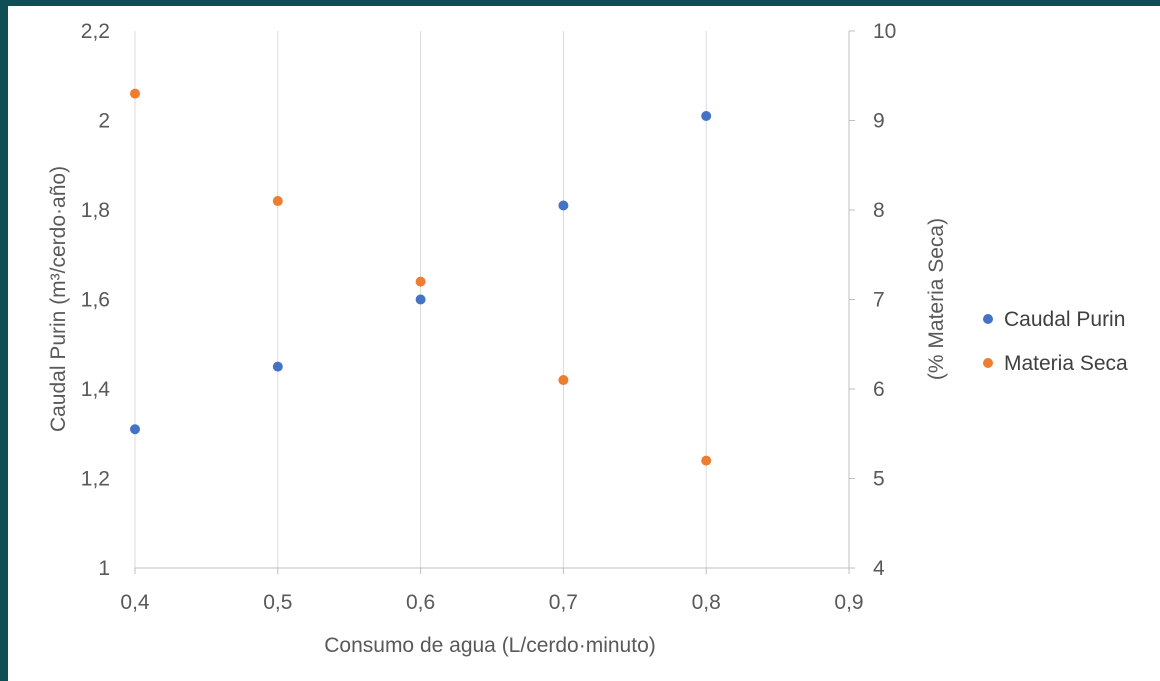 The image size is (1160, 681). I want to click on y-axis-left-title: Caudal Purin (m³/cerdo·año), so click(58, 299).